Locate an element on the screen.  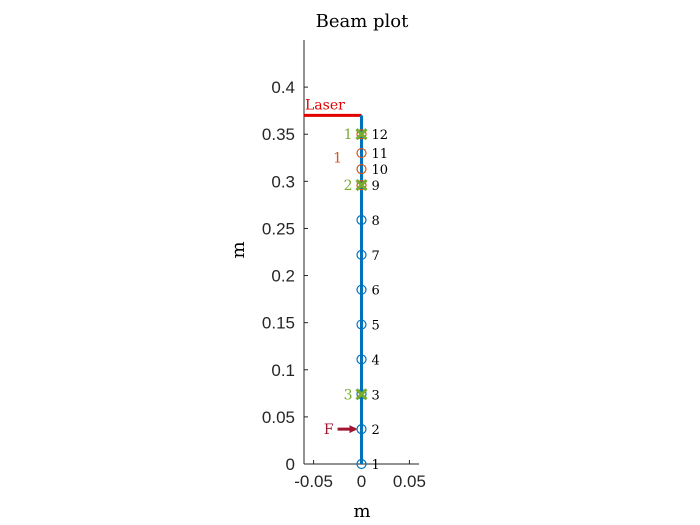
node-label: 9 is located at coordinates (376, 186).